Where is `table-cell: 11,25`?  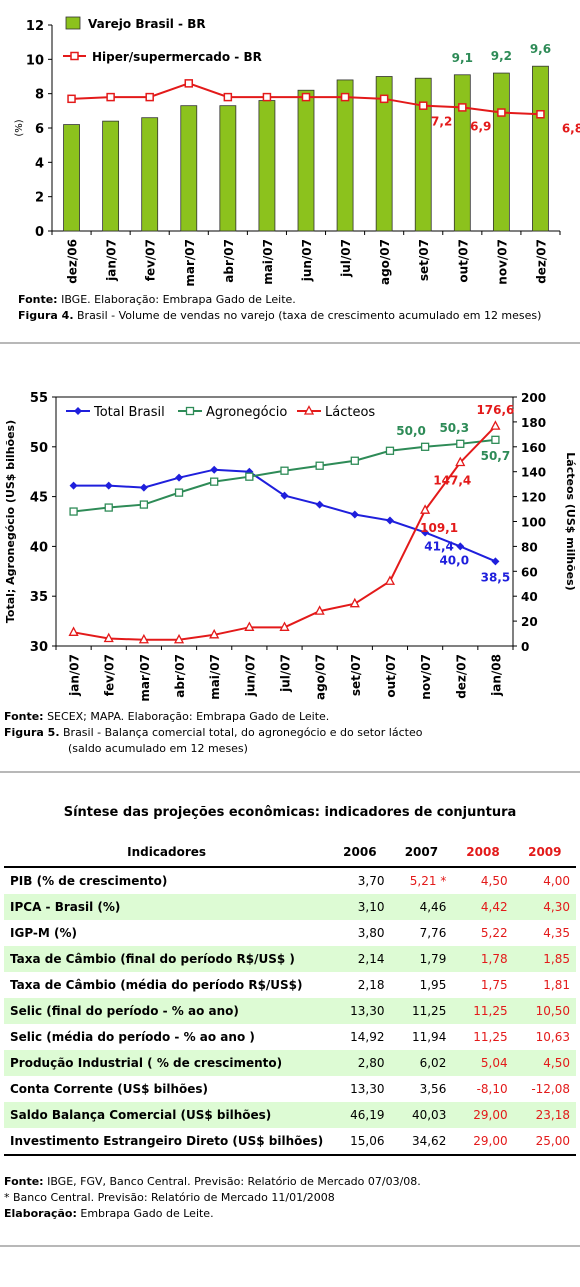 table-cell: 11,25 is located at coordinates (421, 1011).